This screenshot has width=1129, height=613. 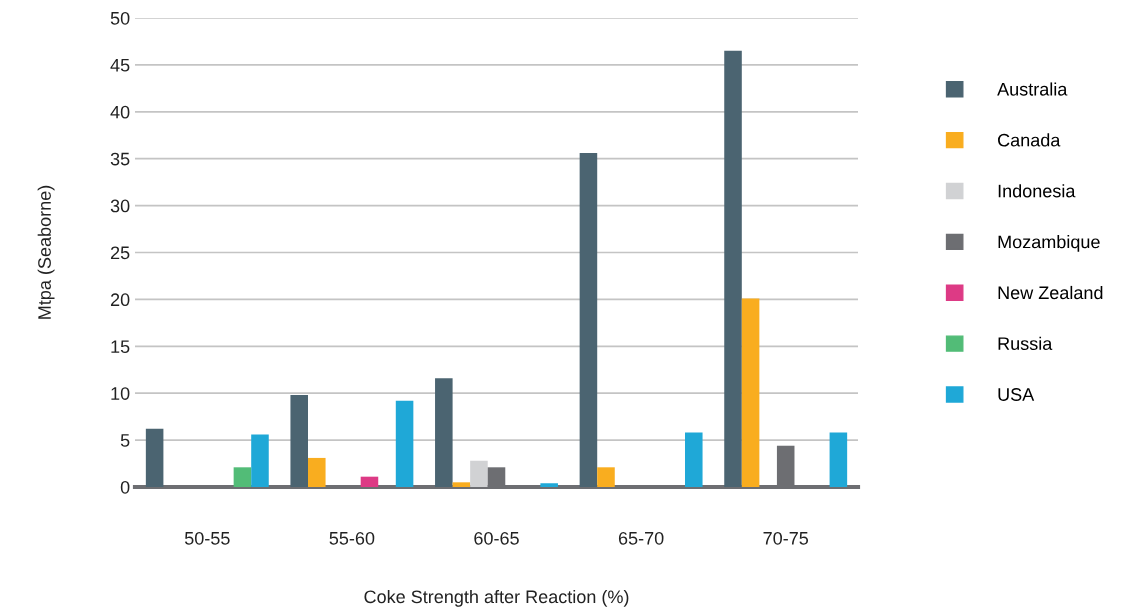 What do you see at coordinates (120, 393) in the screenshot?
I see `y-tick-label: 10` at bounding box center [120, 393].